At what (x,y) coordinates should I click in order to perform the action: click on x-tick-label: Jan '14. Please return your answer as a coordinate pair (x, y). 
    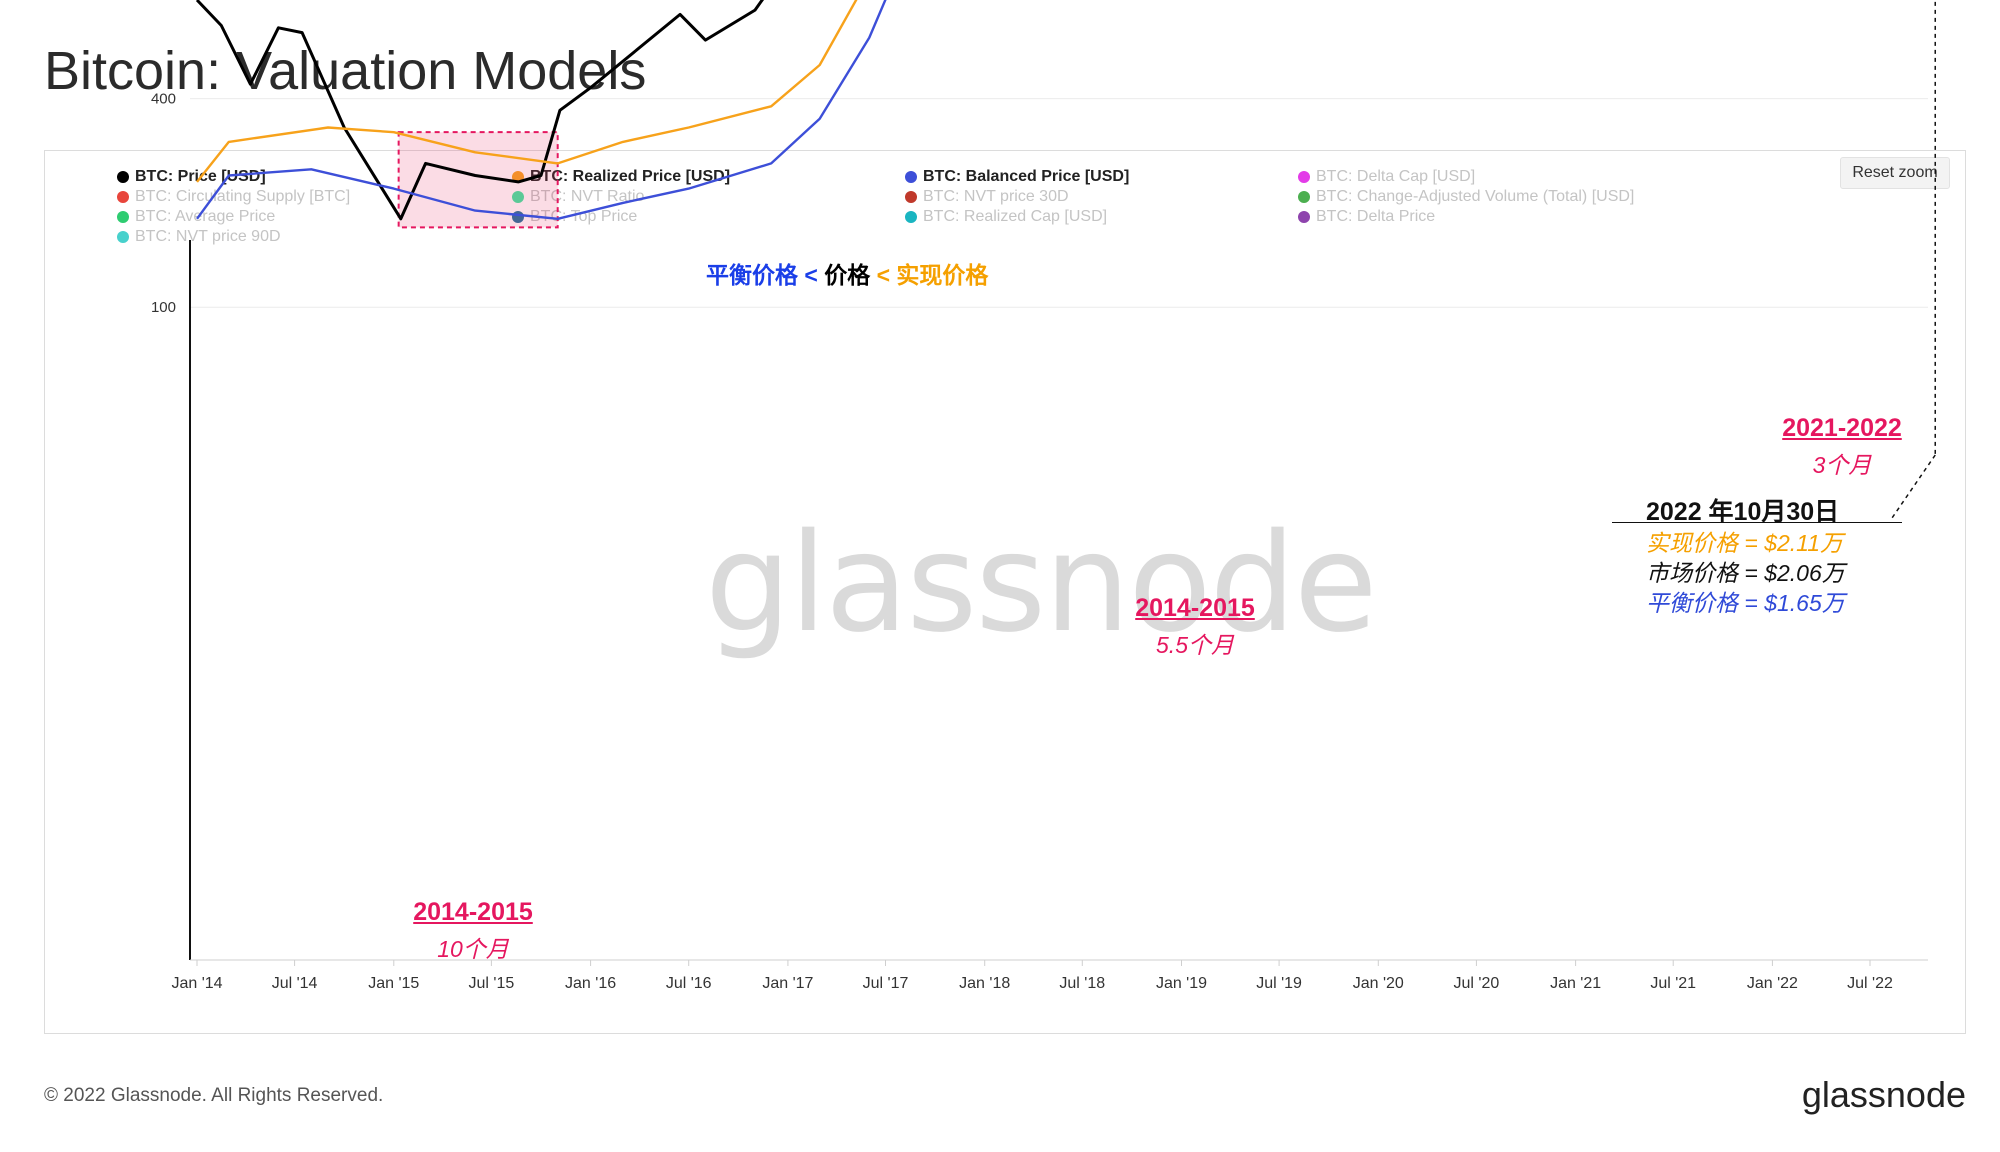
    Looking at the image, I should click on (196, 983).